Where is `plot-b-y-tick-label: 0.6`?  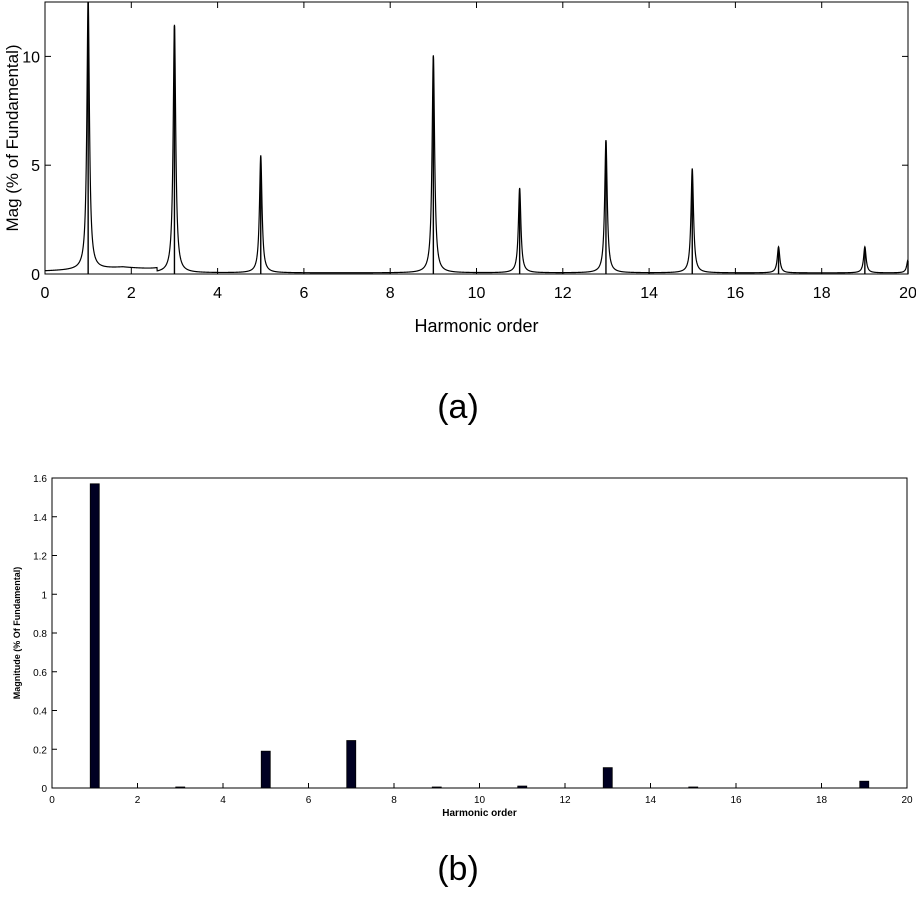 plot-b-y-tick-label: 0.6 is located at coordinates (40, 673).